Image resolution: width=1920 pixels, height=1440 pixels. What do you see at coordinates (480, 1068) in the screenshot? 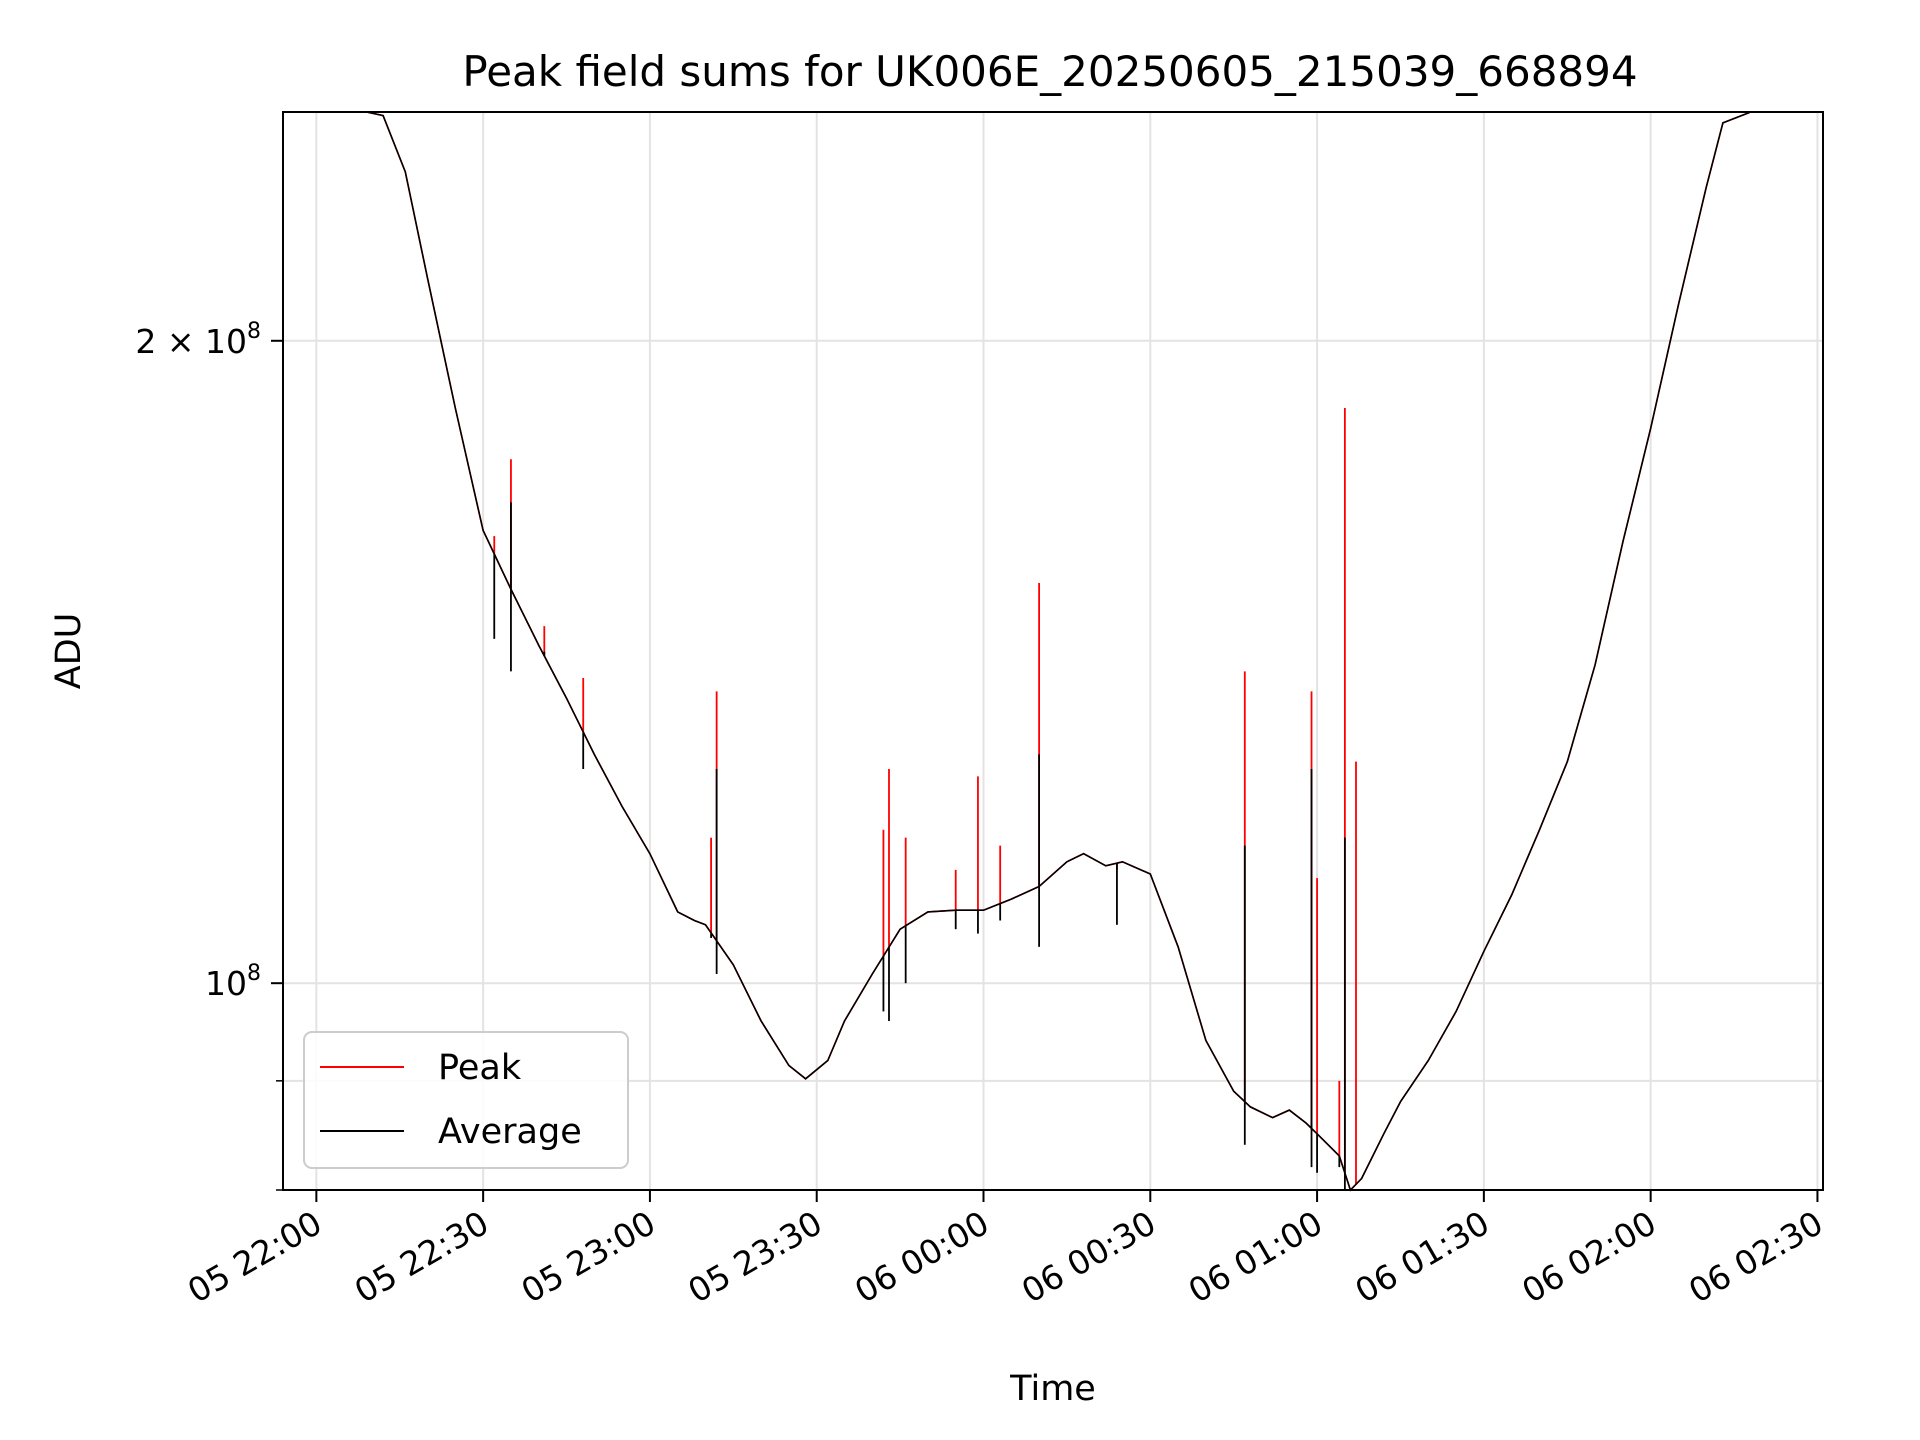
I see `legend-label-peak: Peak` at bounding box center [480, 1068].